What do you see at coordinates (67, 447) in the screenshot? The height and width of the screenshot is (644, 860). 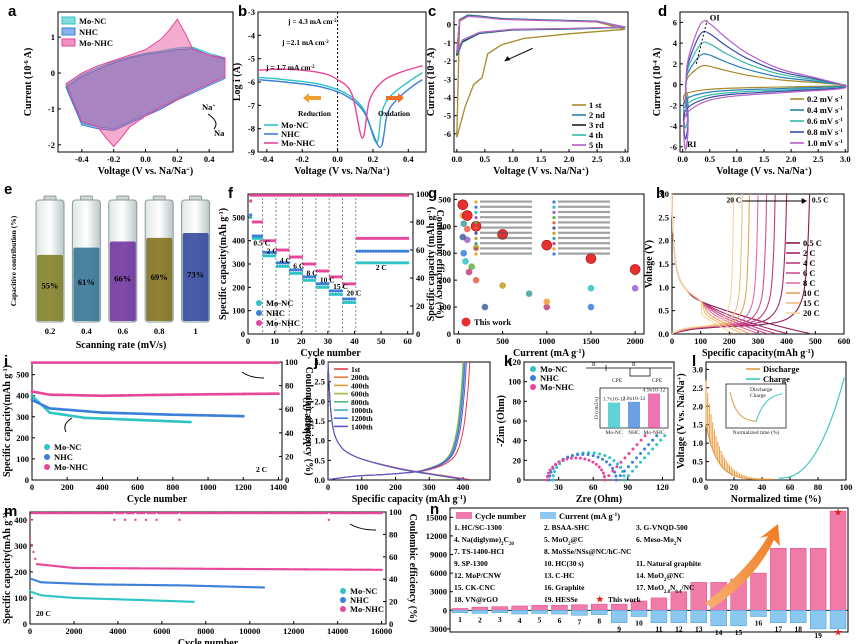 I see `legend-entry: Mo-NC` at bounding box center [67, 447].